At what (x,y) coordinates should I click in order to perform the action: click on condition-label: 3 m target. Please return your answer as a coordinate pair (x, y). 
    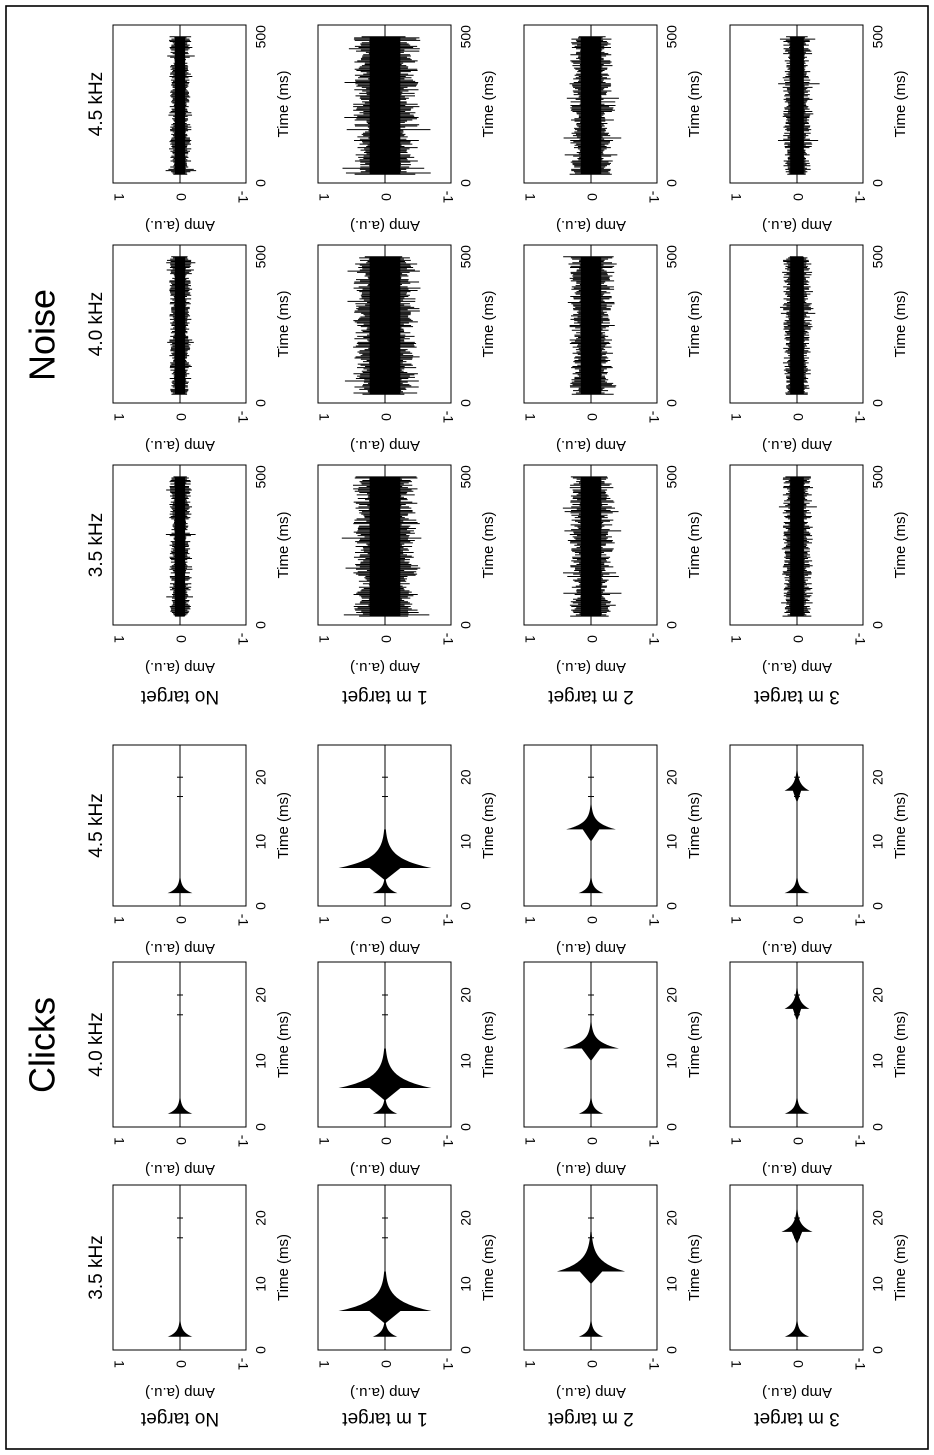
    Looking at the image, I should click on (797, 696).